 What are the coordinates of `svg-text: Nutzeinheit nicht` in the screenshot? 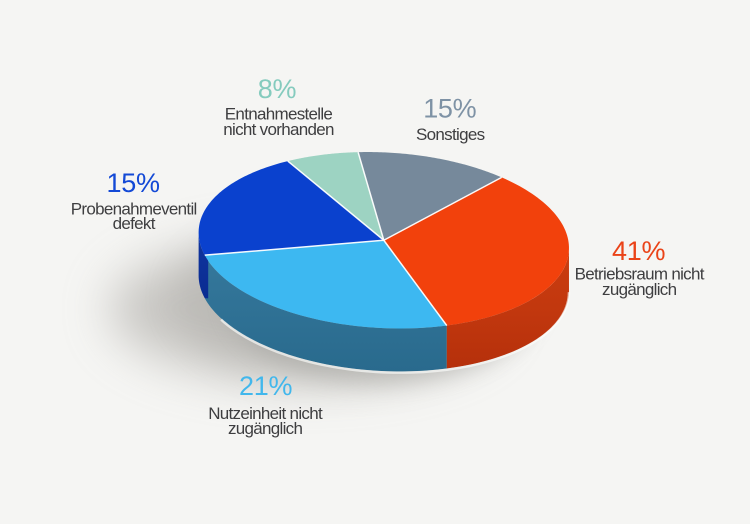 It's located at (265, 413).